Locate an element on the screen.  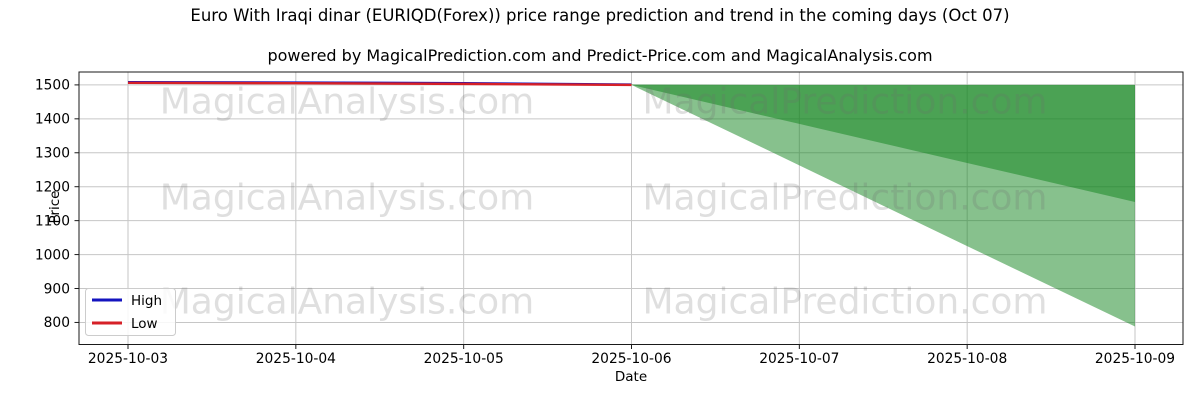
legend-label-high: High is located at coordinates (146, 301).